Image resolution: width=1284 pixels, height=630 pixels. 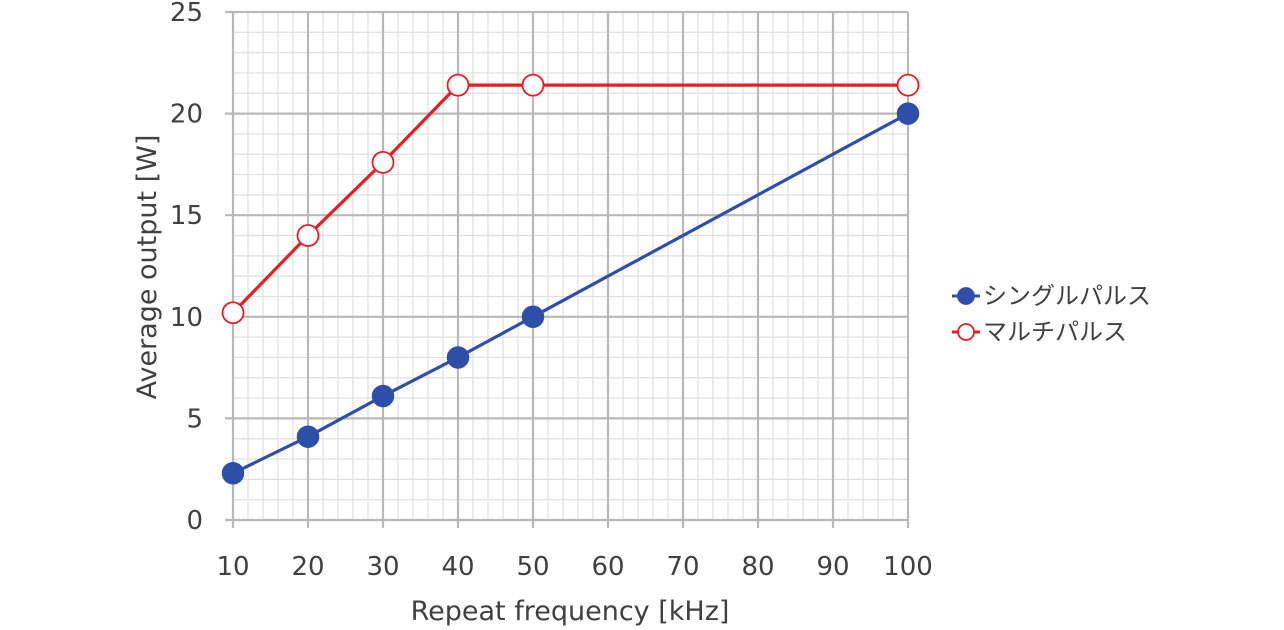 What do you see at coordinates (682, 567) in the screenshot?
I see `x-tick-label: 70` at bounding box center [682, 567].